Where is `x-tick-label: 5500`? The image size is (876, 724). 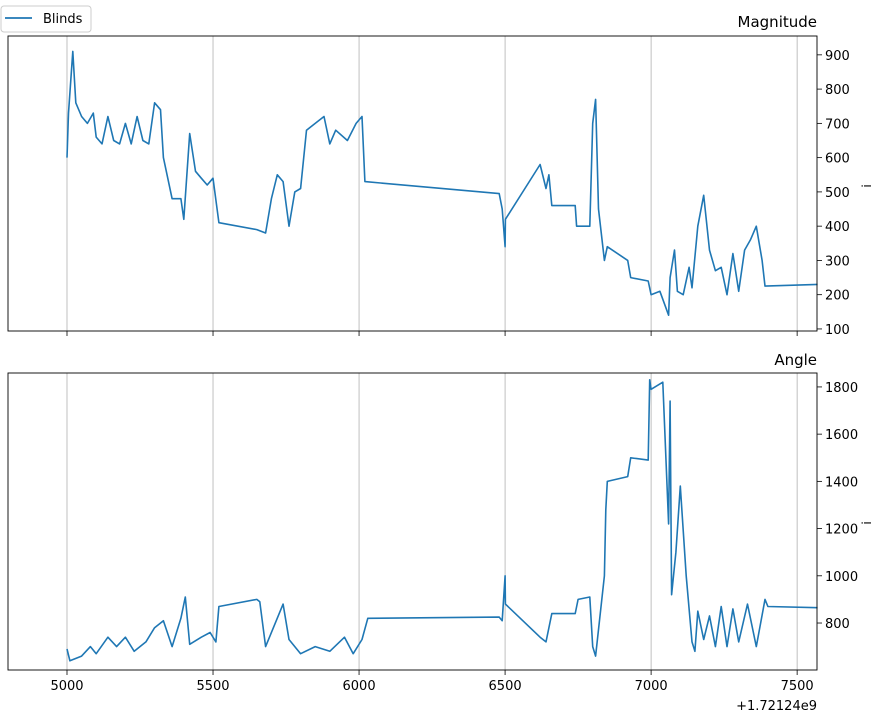
x-tick-label: 5500 is located at coordinates (212, 686).